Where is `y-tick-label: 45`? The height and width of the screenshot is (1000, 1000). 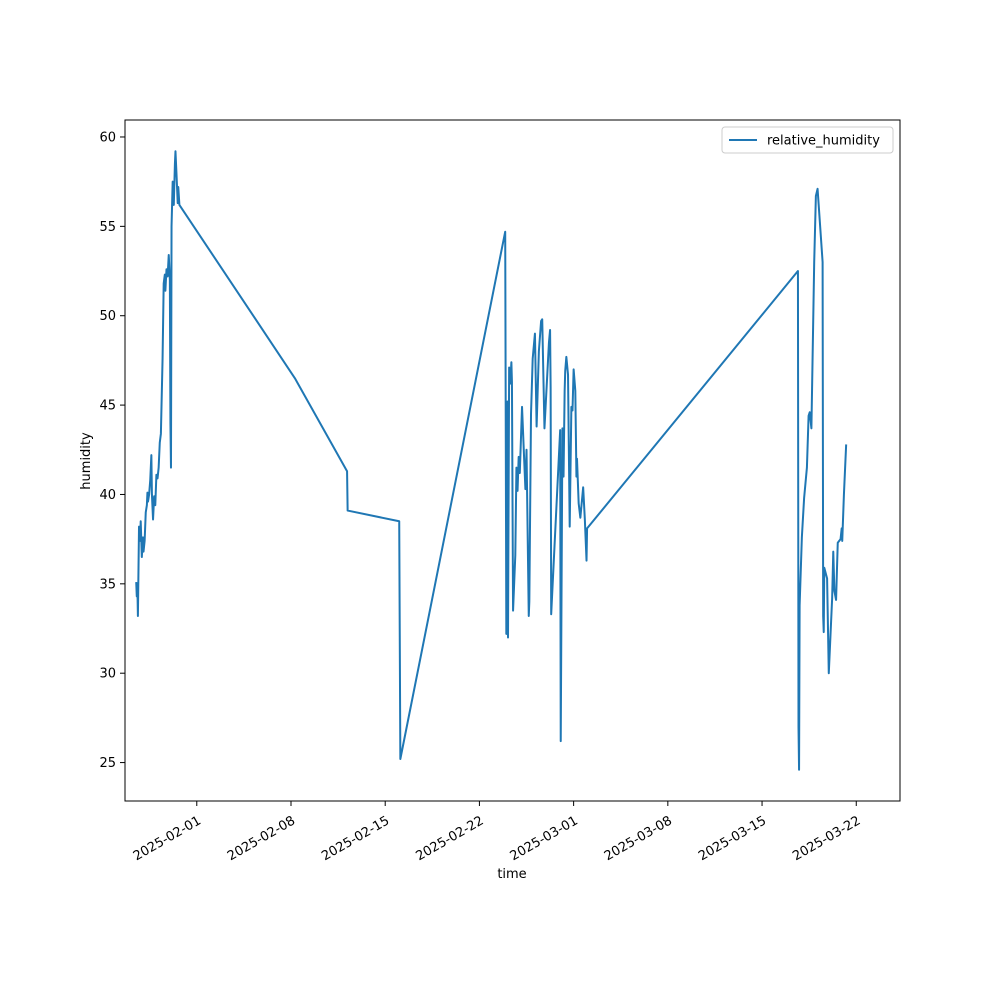
y-tick-label: 45 is located at coordinates (107, 406).